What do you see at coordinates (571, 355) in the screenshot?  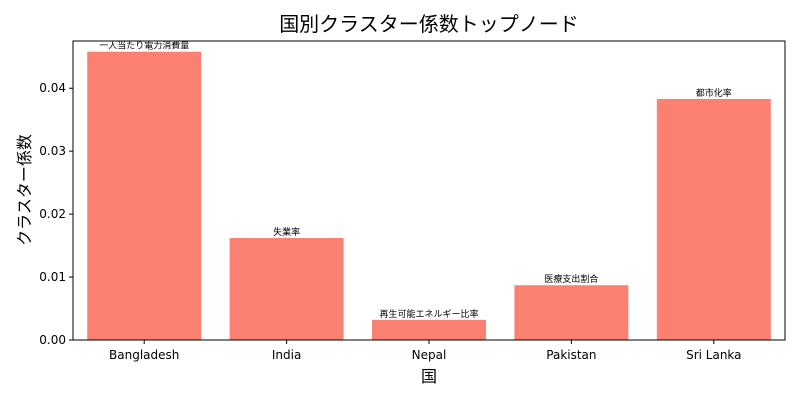 I see `x-tick-label: Pakistan` at bounding box center [571, 355].